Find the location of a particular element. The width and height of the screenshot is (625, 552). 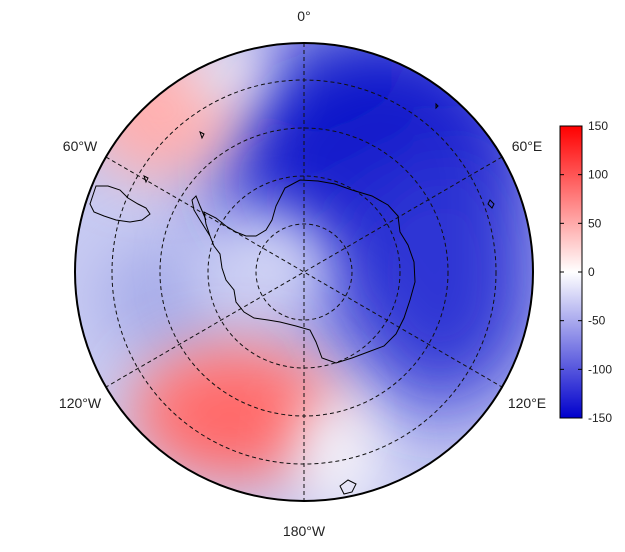

antarctic-peninsula is located at coordinates (201, 216).